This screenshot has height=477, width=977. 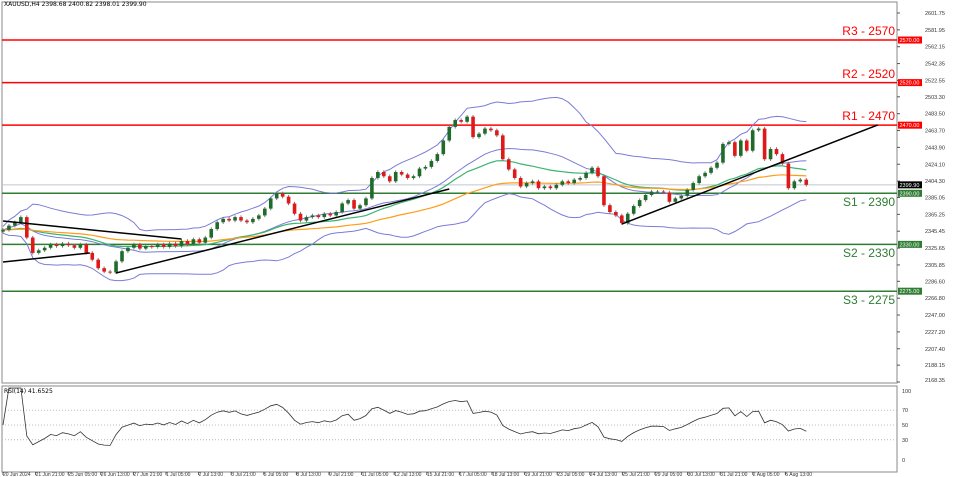 What do you see at coordinates (733, 474) in the screenshot?
I see `x-tick-label: 31 Jul 21:00` at bounding box center [733, 474].